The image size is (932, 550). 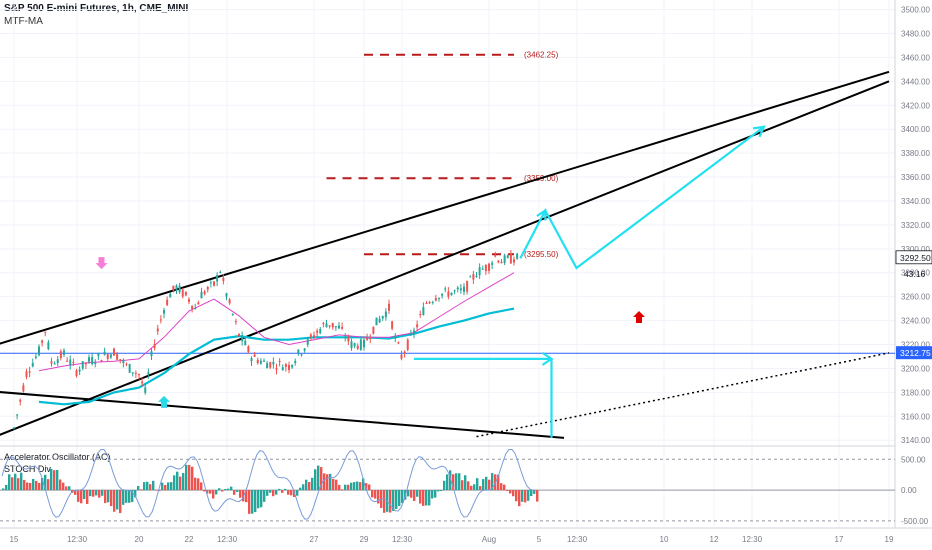 What do you see at coordinates (539, 539) in the screenshot?
I see `time-tick-label: 5` at bounding box center [539, 539].